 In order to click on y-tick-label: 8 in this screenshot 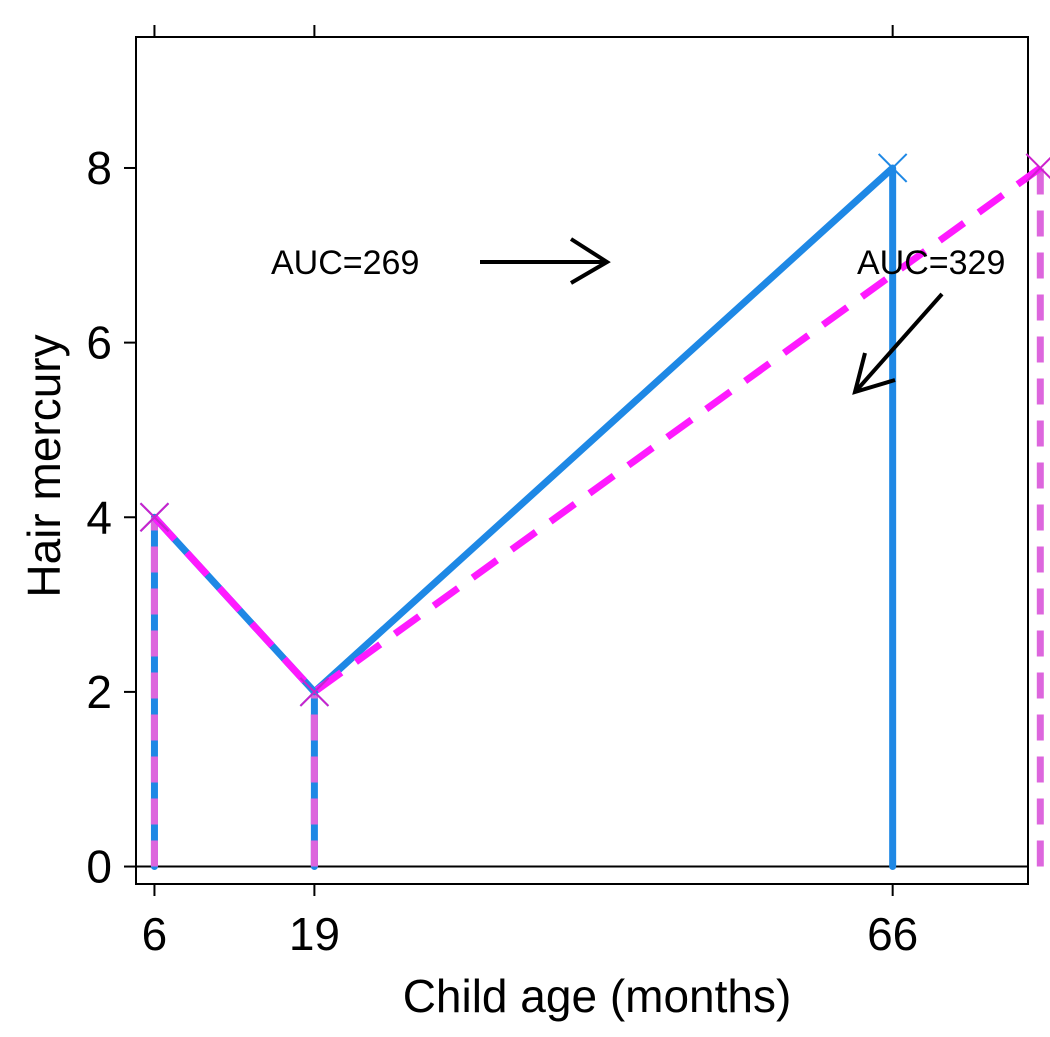, I will do `click(99, 168)`.